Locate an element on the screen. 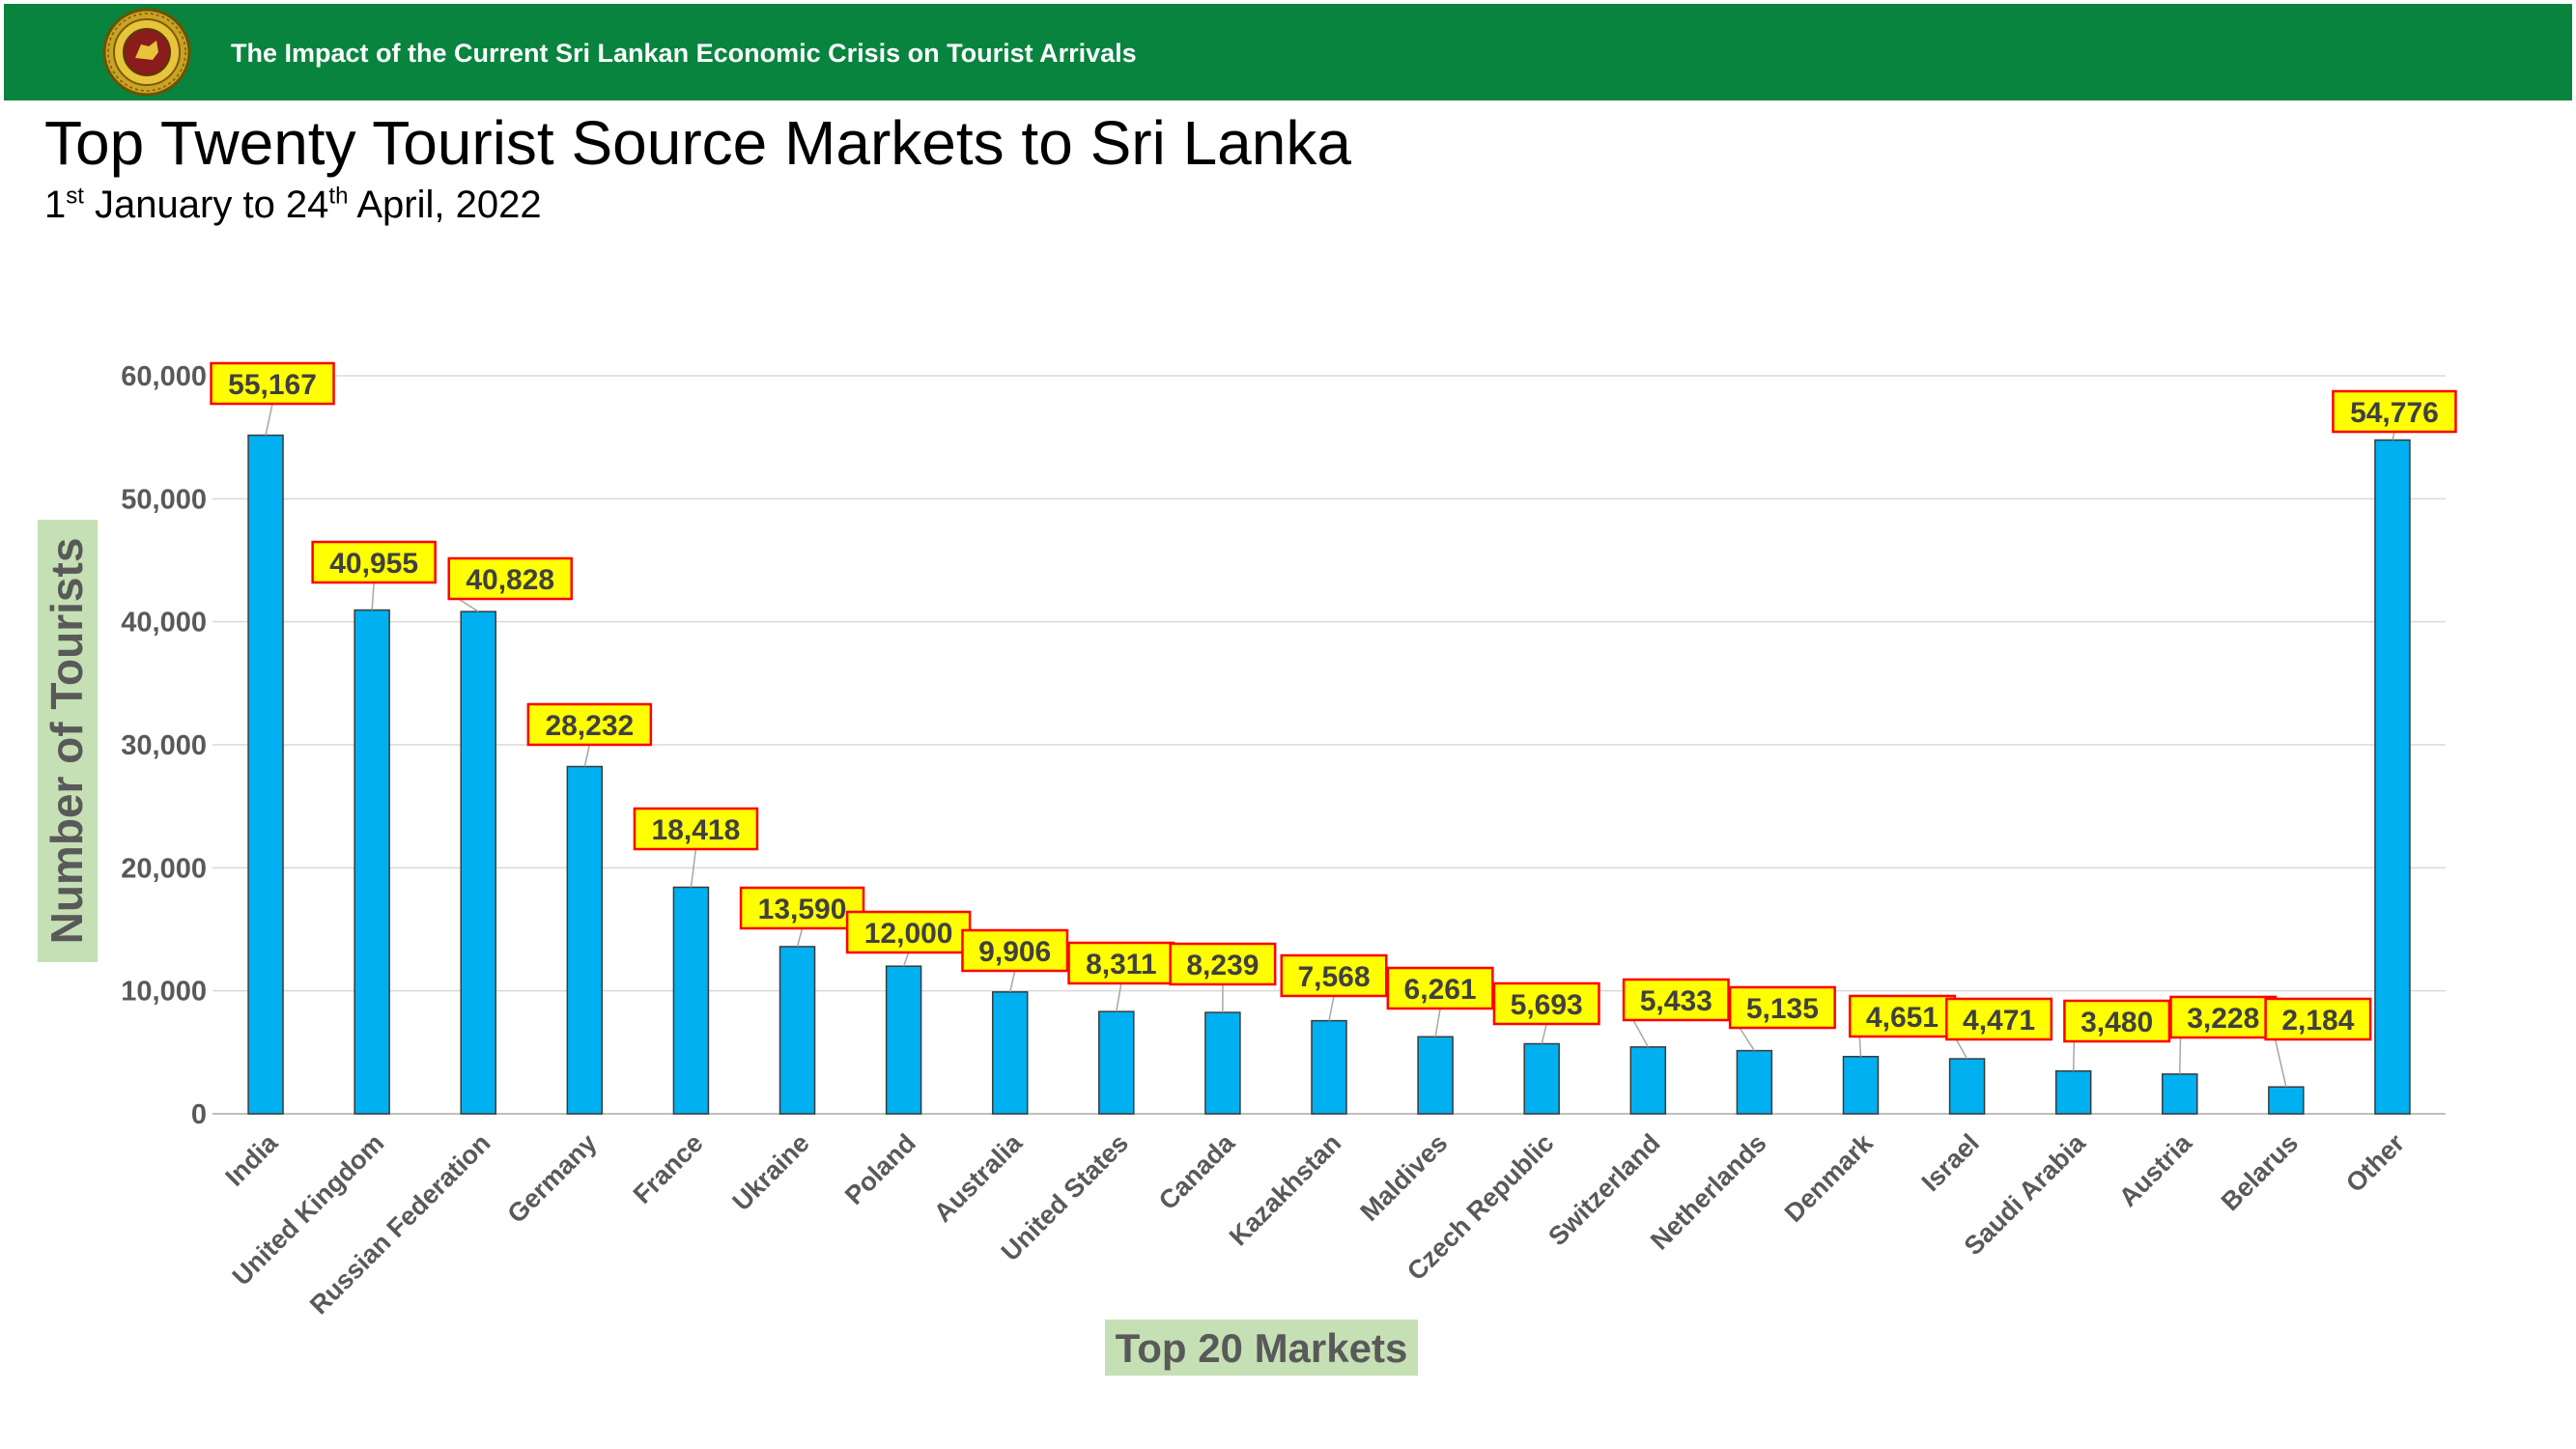 The height and width of the screenshot is (1449, 2576). y-axis-title: Number of Tourists is located at coordinates (67, 741).